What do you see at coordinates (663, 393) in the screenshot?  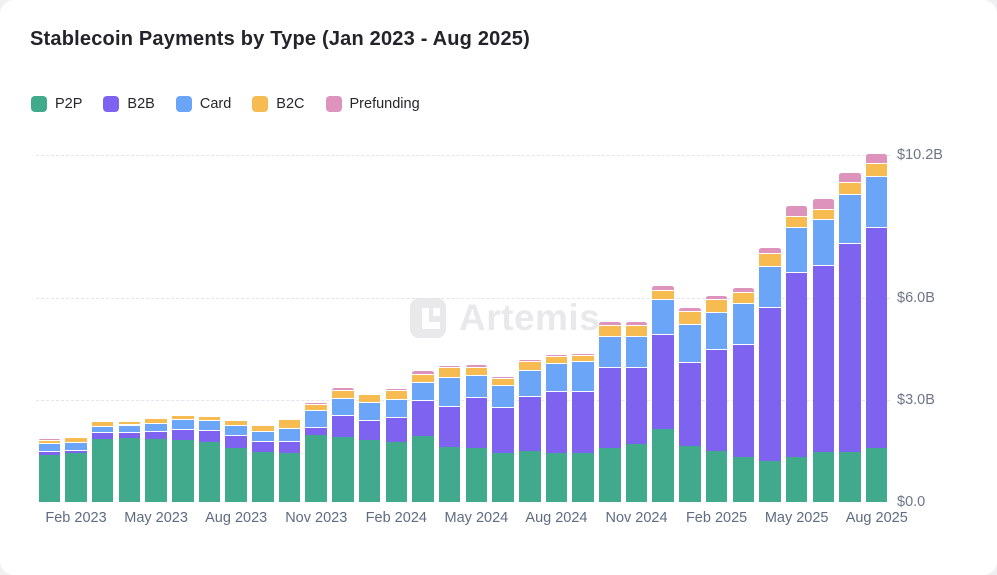 I see `bar-dec-2024` at bounding box center [663, 393].